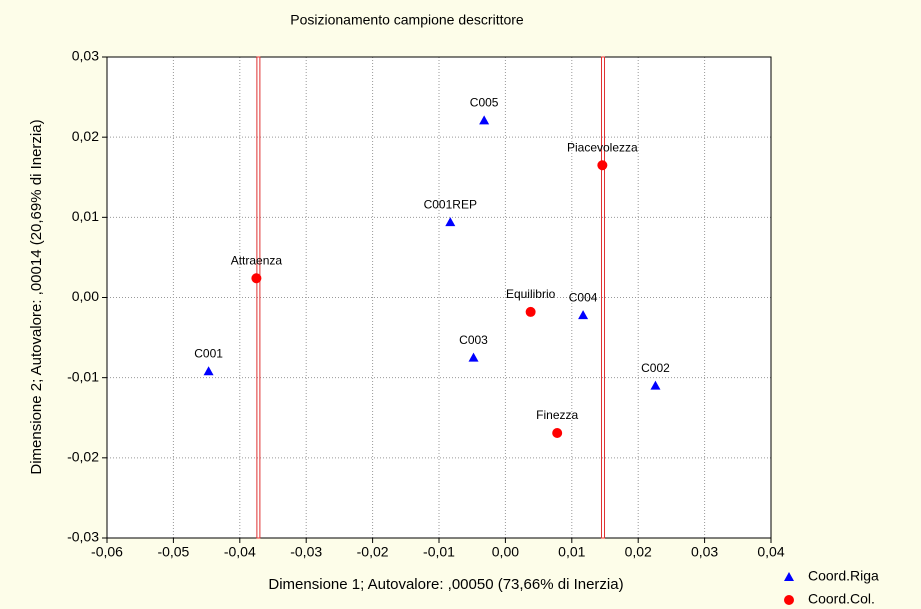  Describe the element at coordinates (638, 552) in the screenshot. I see `x-tick-label: 0,02` at that location.